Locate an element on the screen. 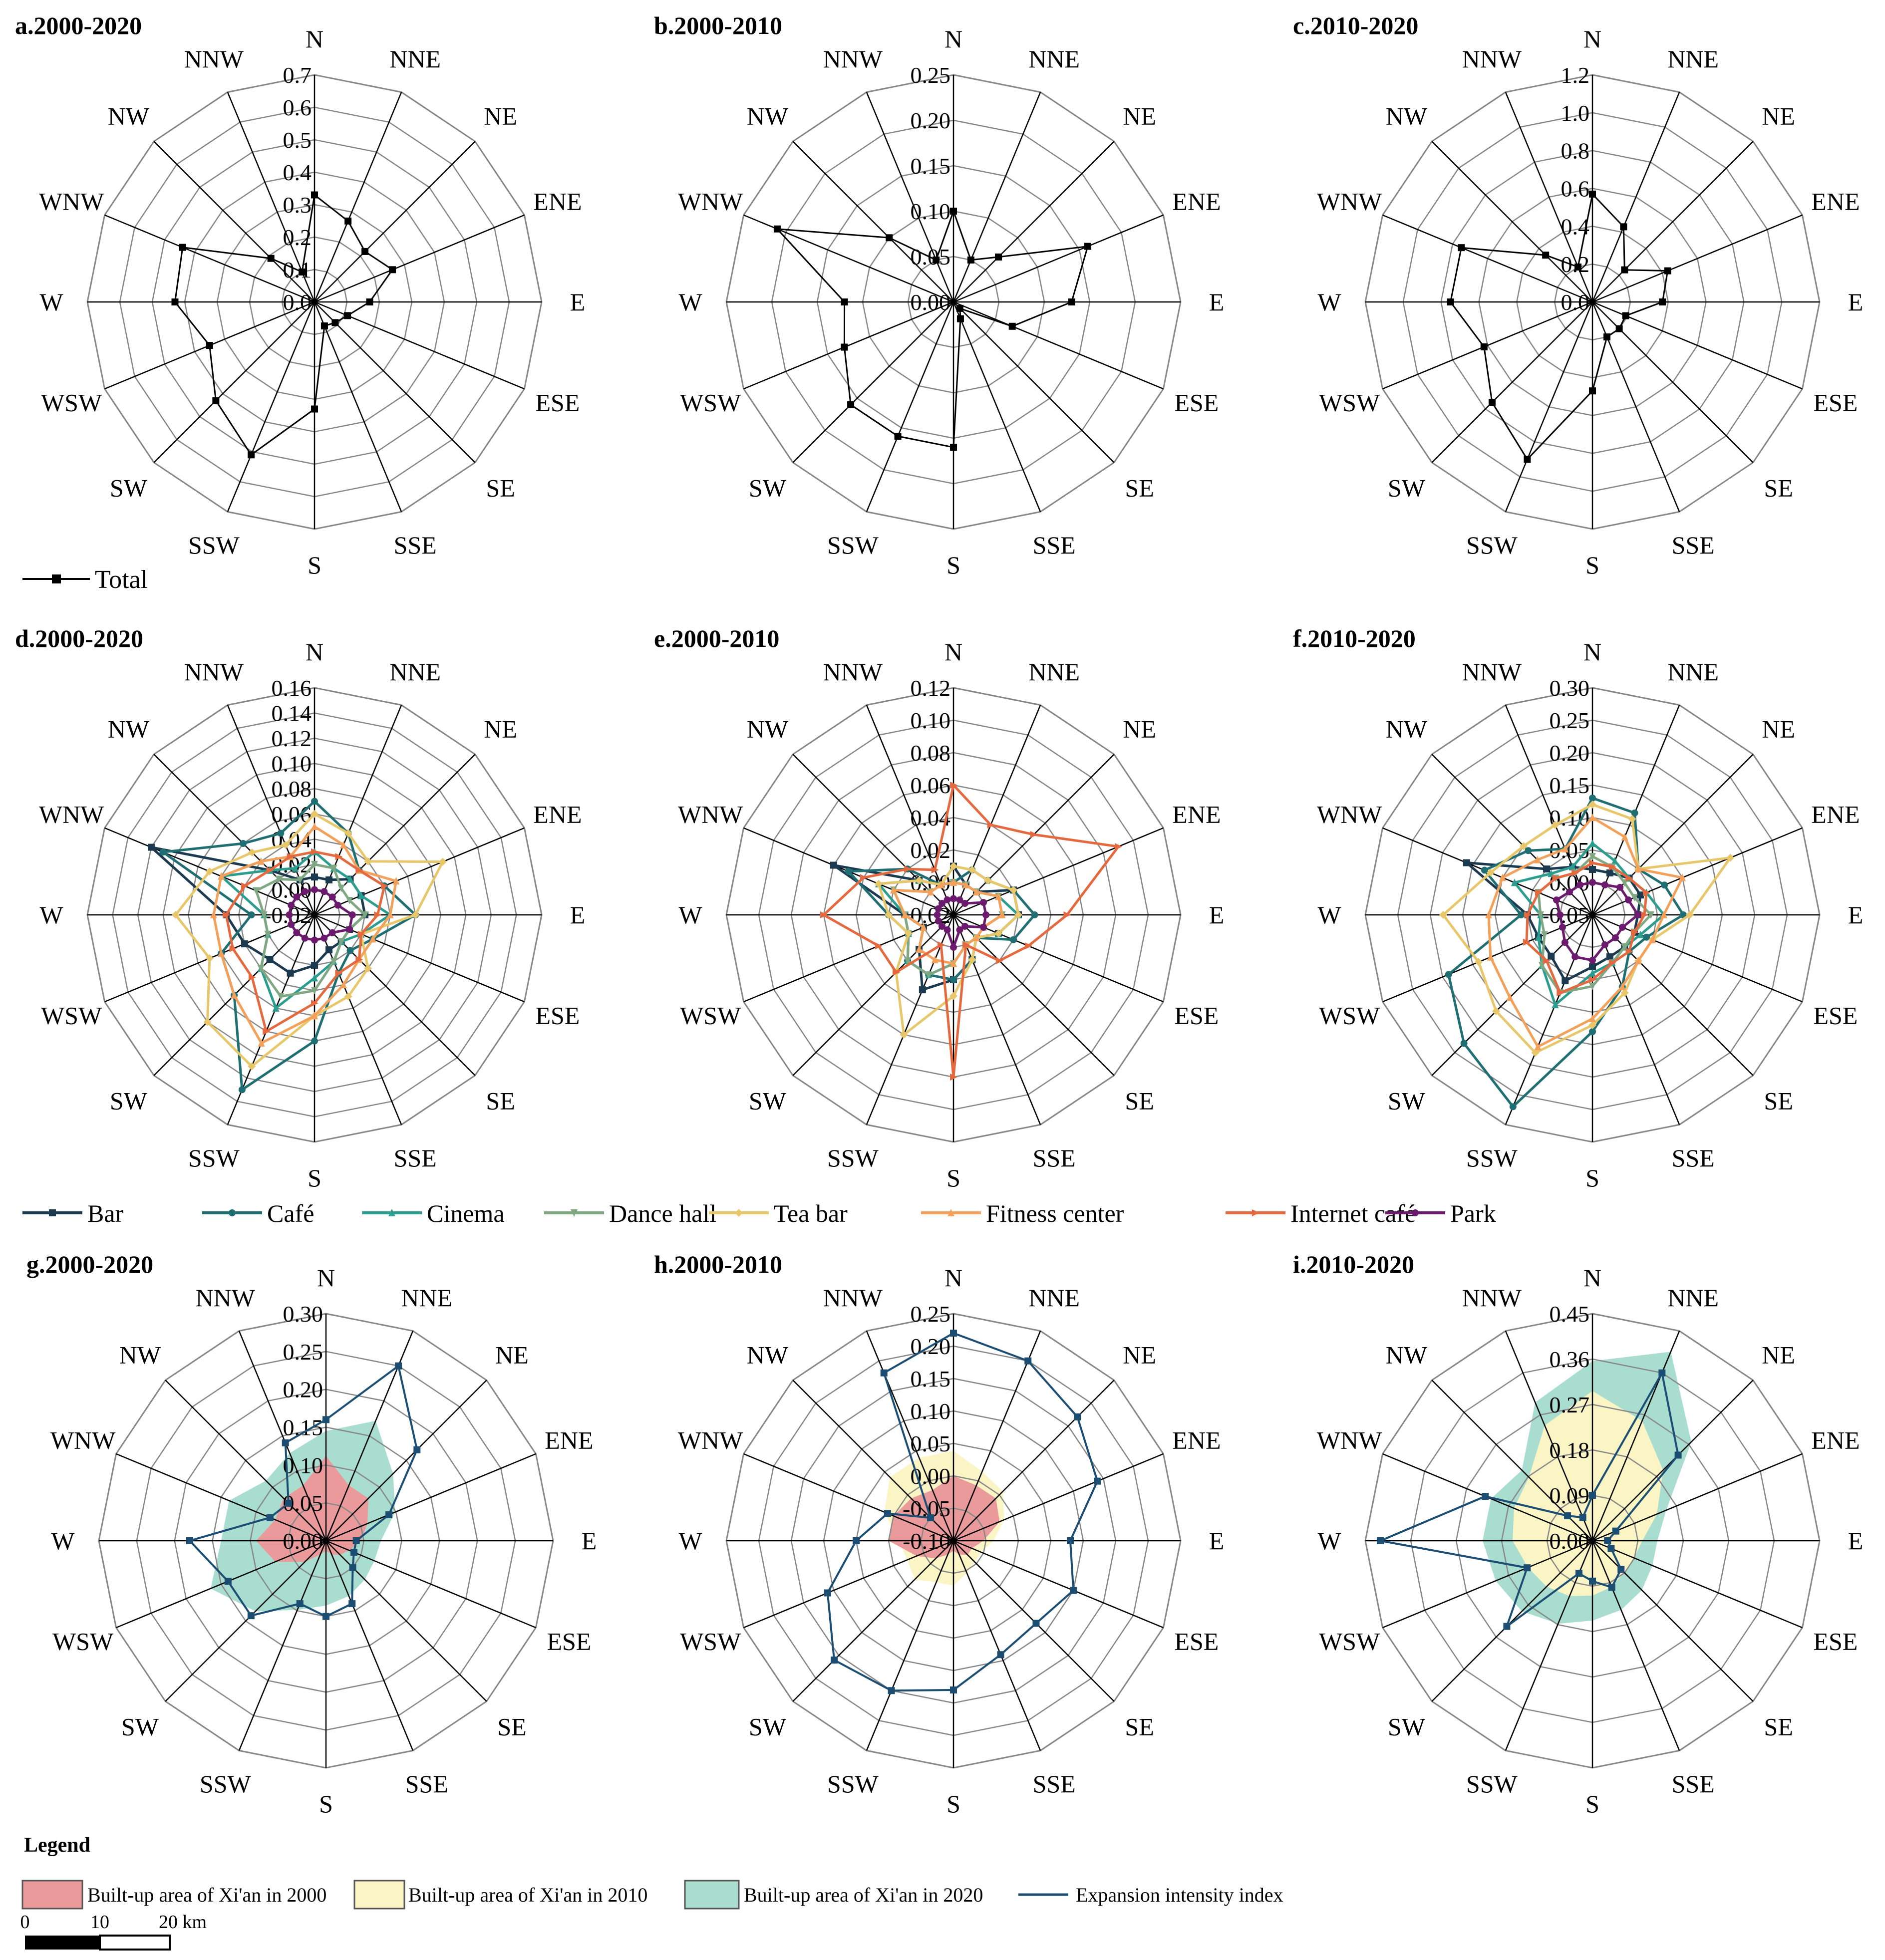 Image resolution: width=1885 pixels, height=1960 pixels. chart-title-c: c.2010-2020 is located at coordinates (1355, 25).